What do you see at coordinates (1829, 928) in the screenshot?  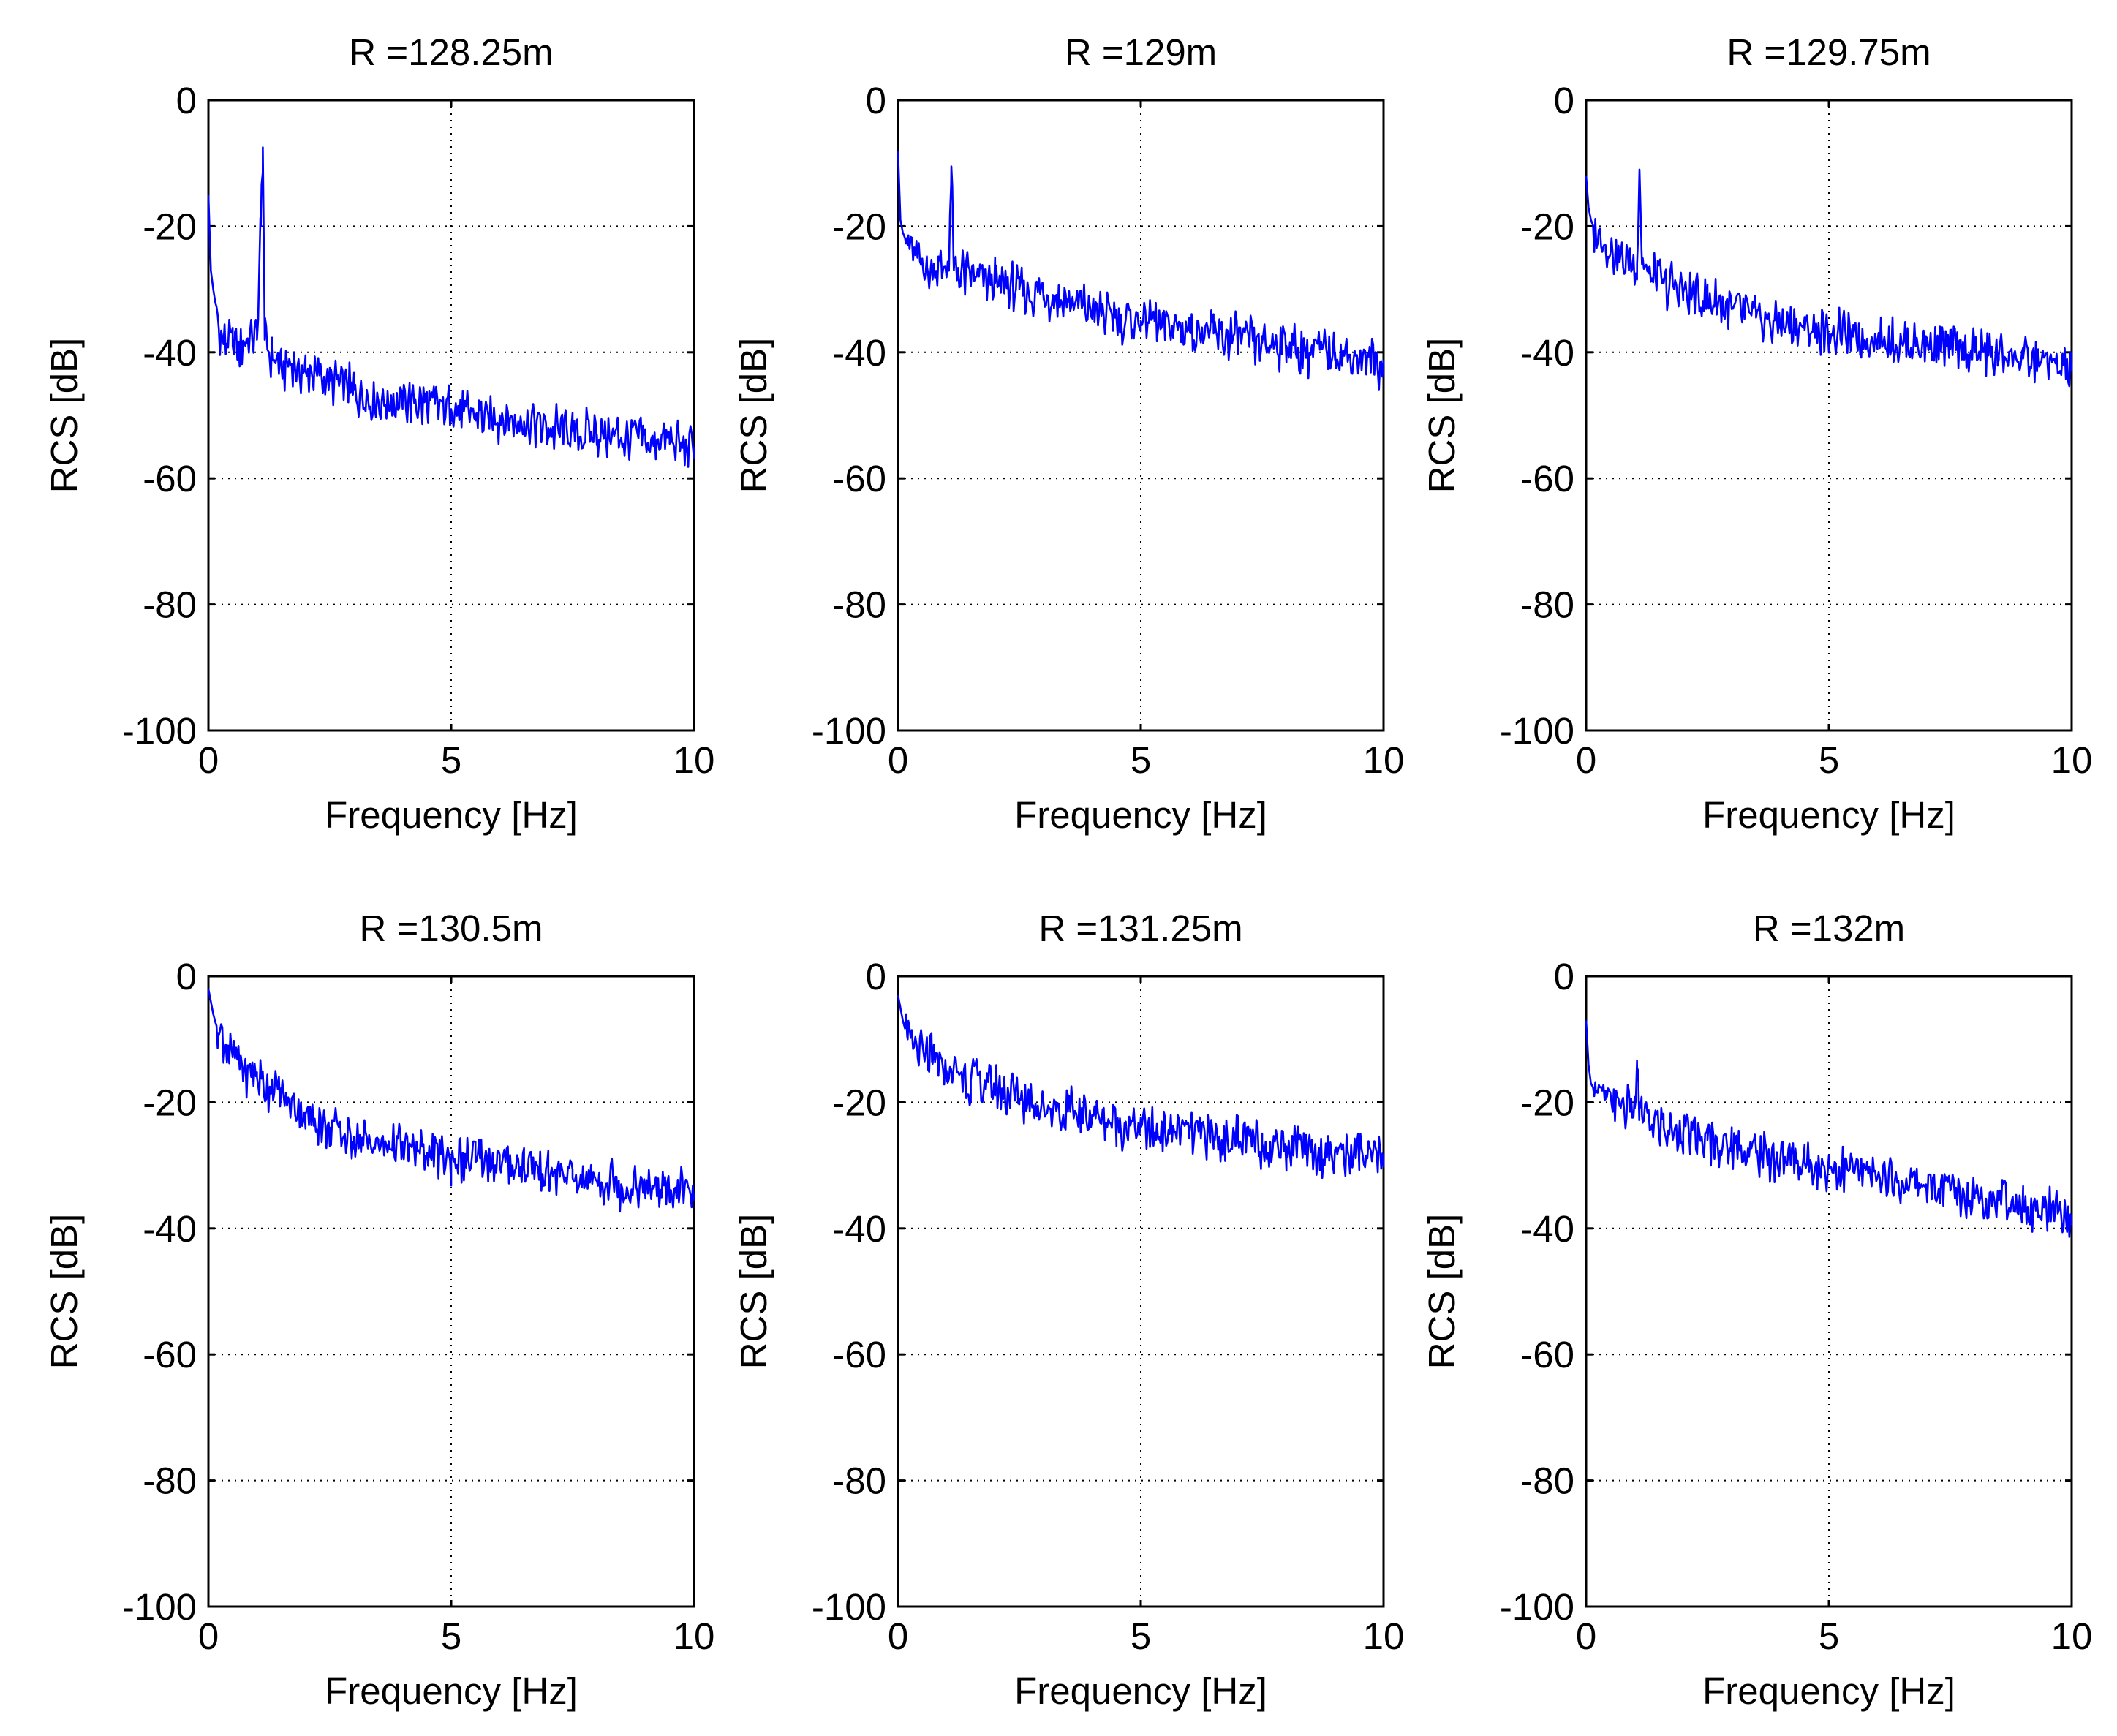 I see `chart-title: R =132m` at bounding box center [1829, 928].